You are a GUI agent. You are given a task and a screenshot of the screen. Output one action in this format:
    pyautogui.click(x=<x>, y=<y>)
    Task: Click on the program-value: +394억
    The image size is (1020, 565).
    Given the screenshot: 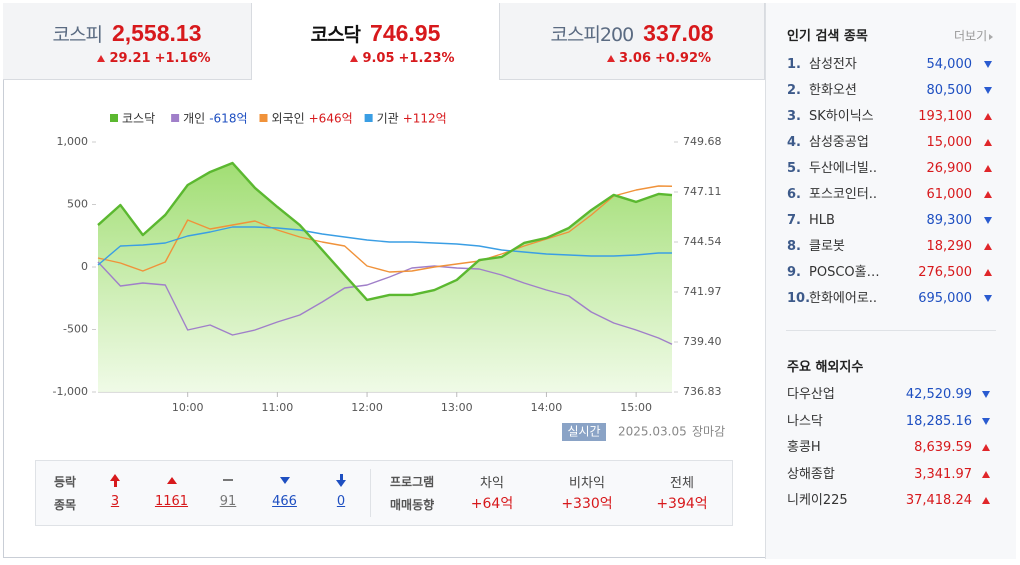 What is the action you would take?
    pyautogui.click(x=682, y=504)
    